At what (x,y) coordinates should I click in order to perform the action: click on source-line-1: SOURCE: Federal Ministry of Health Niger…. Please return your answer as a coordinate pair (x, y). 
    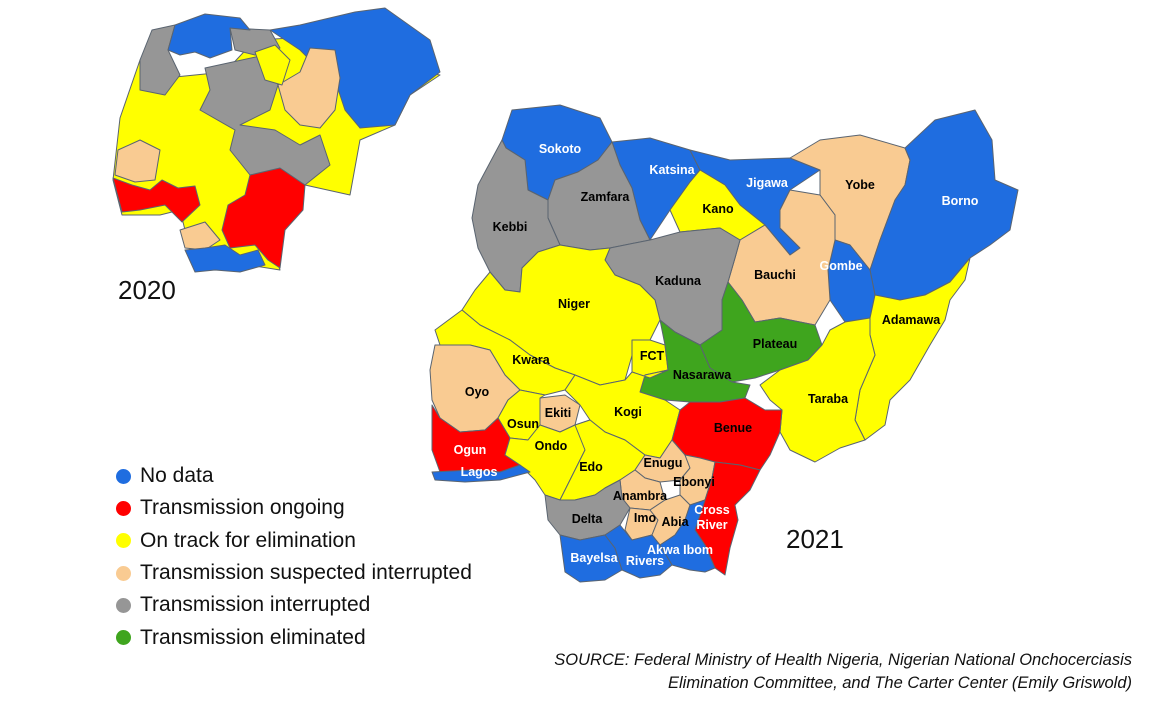
    Looking at the image, I should click on (843, 660).